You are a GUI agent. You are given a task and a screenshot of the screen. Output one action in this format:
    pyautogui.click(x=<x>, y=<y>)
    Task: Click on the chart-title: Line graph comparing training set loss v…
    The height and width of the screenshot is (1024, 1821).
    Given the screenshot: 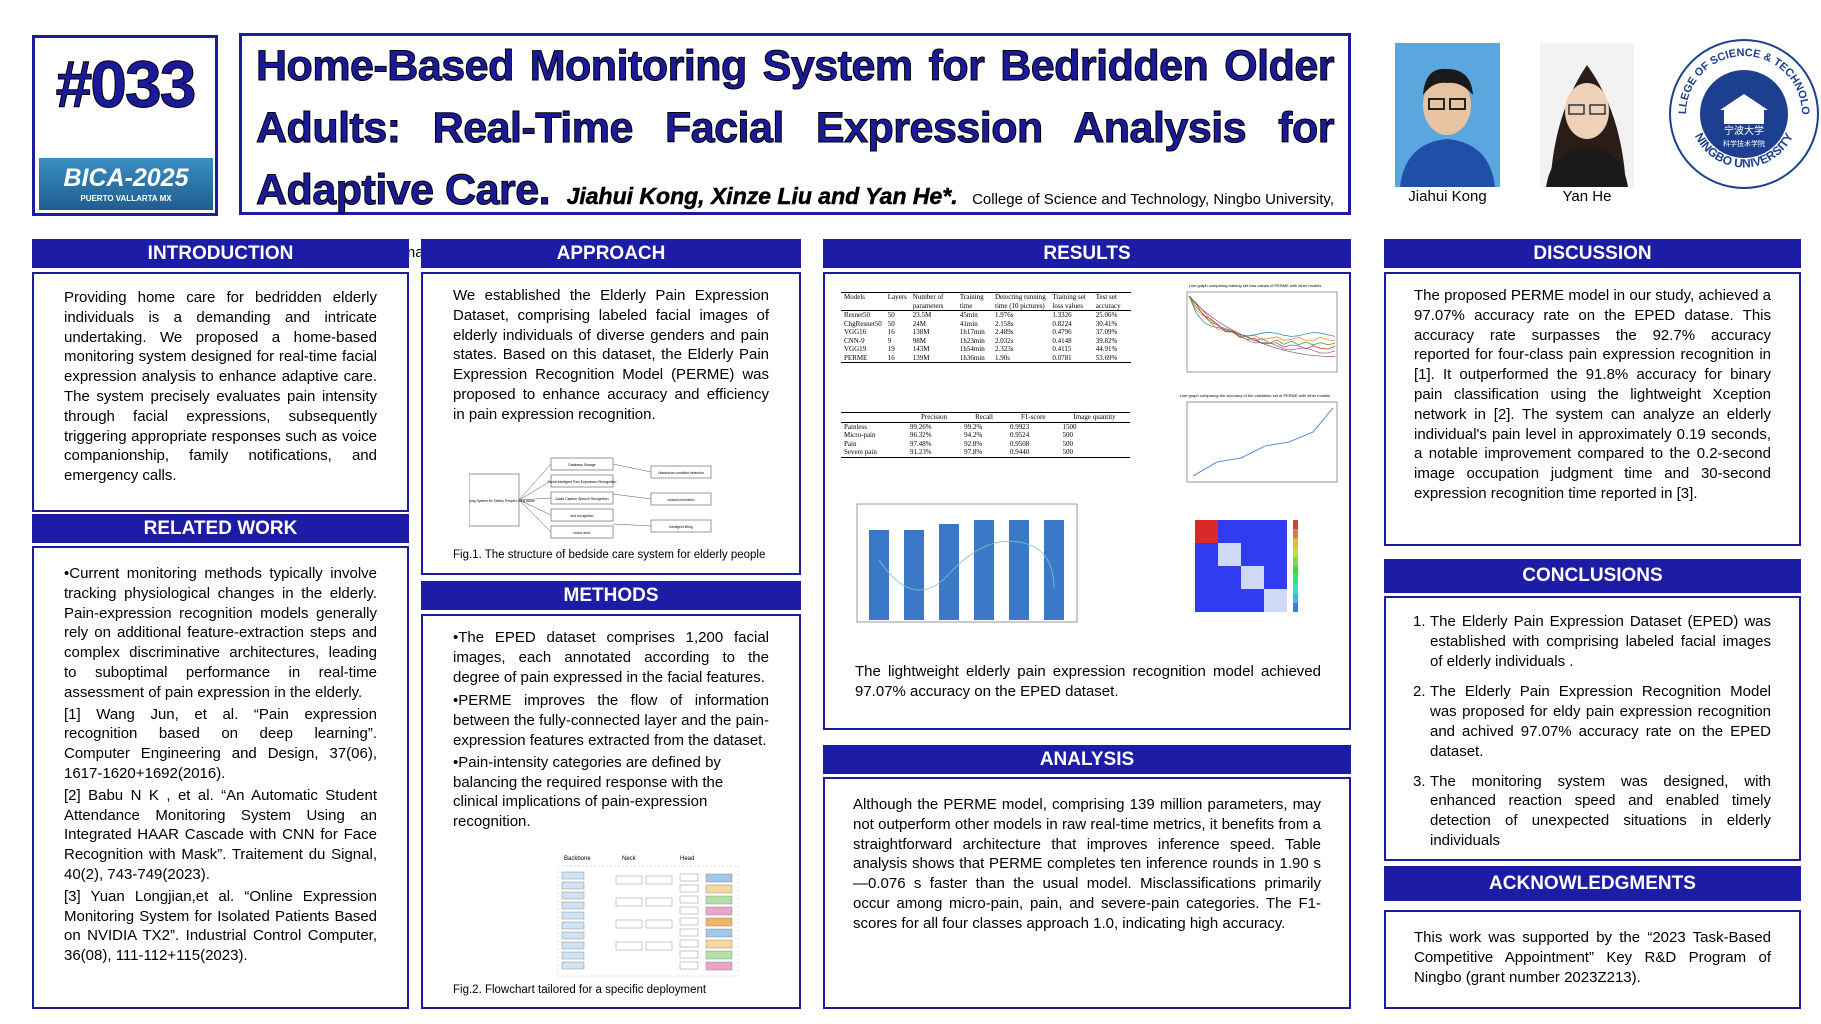 What is the action you would take?
    pyautogui.click(x=1255, y=285)
    